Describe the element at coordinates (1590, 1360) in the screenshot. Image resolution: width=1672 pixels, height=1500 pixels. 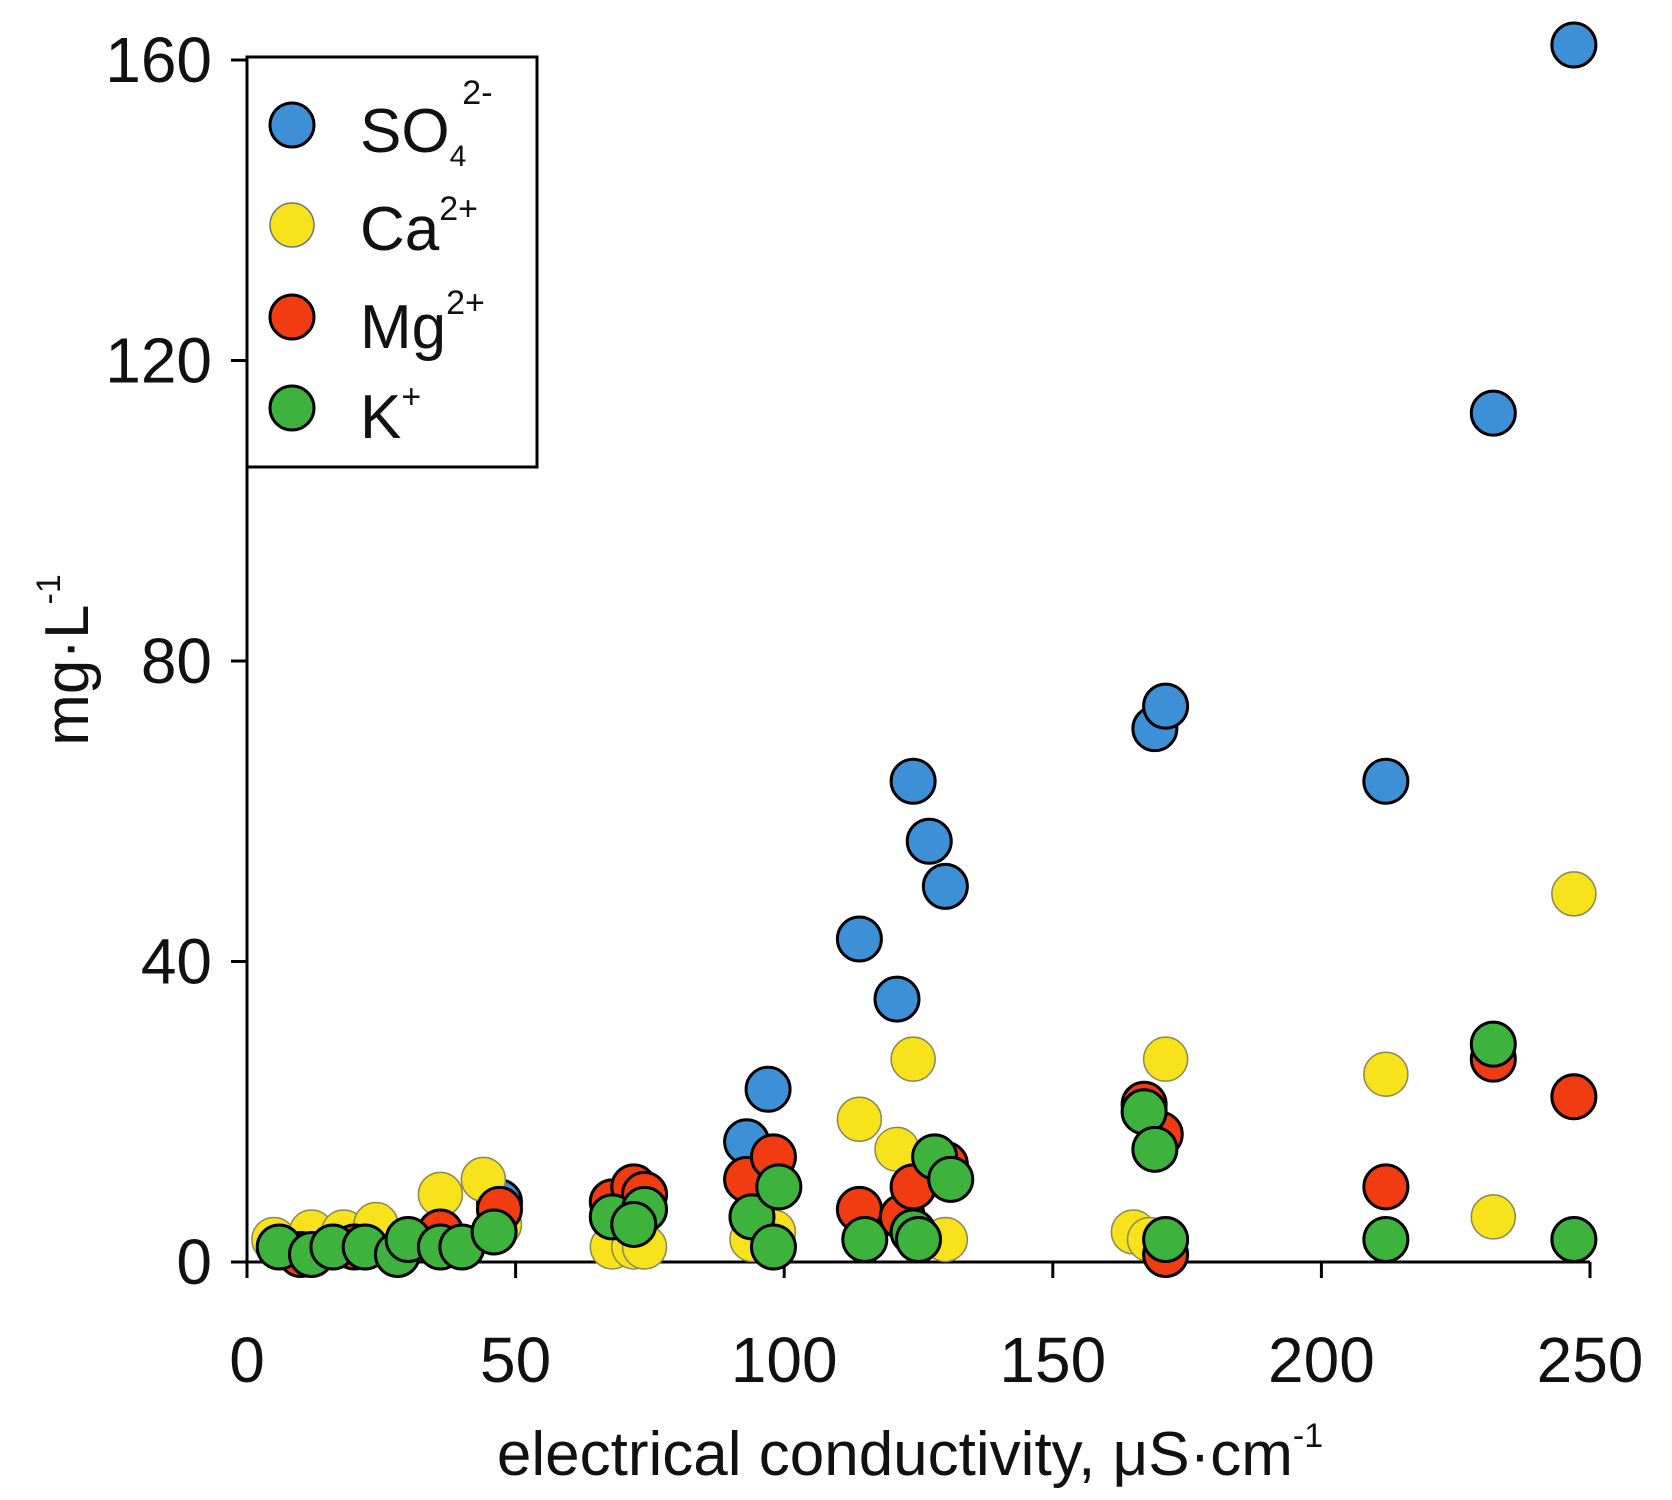
I see `x-tick-label: 250` at that location.